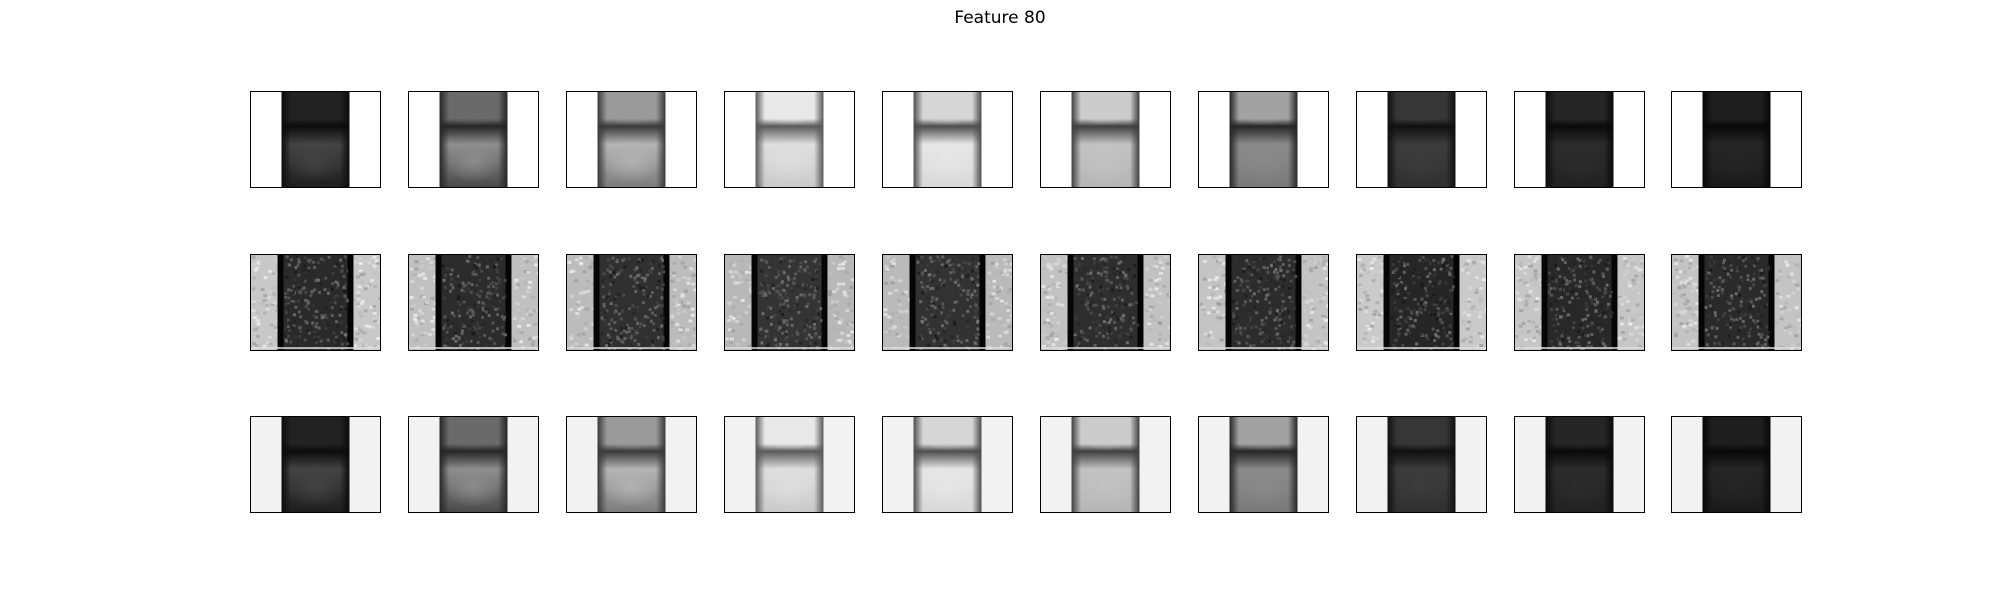  I want to click on figure-title: Feature 80, so click(1000, 18).